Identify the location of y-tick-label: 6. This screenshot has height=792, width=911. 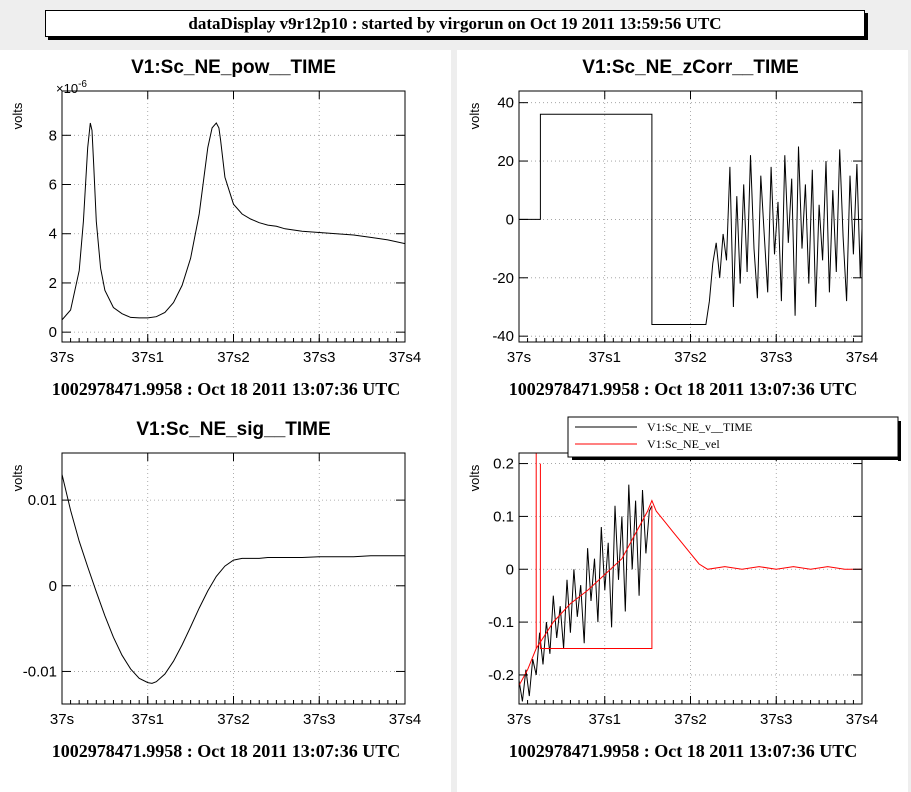
(53, 185).